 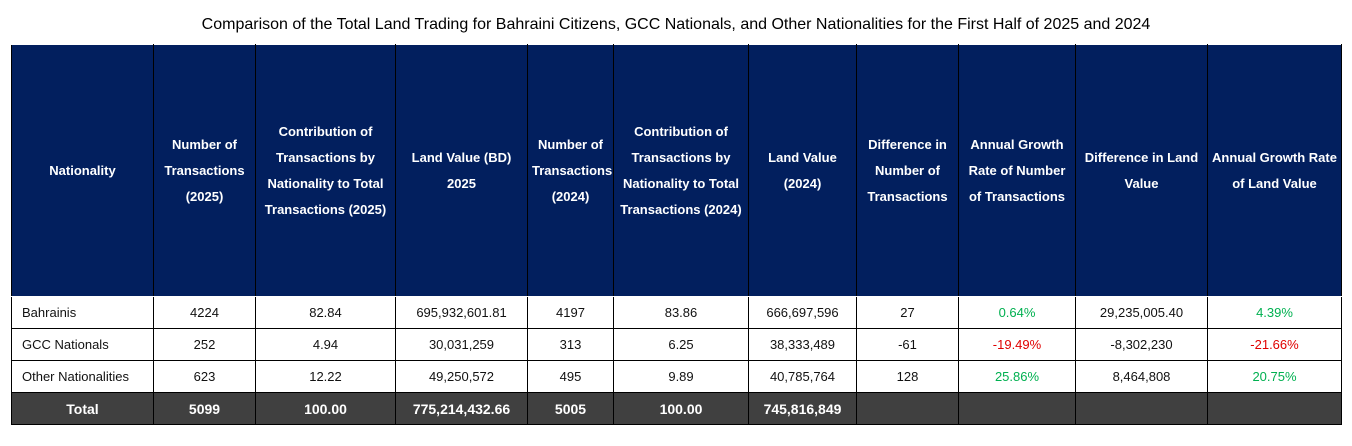 I want to click on column-header: Number of Transactions (2024), so click(x=570, y=170).